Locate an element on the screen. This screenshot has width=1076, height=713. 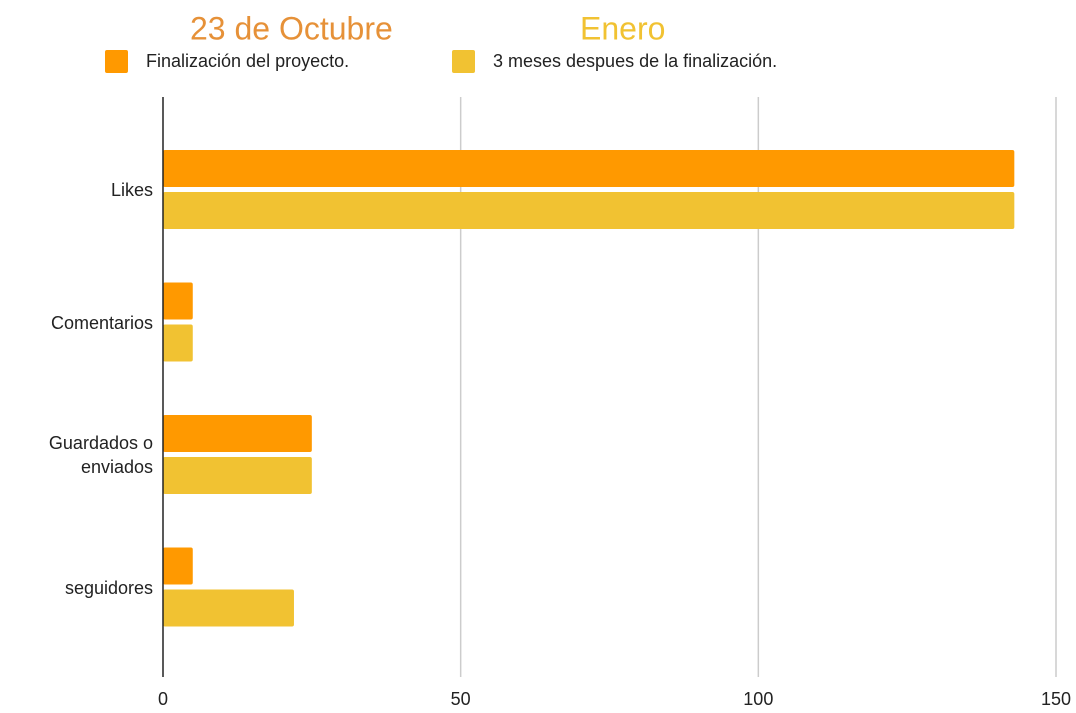
annotation: 23 de Octubre is located at coordinates (291, 28).